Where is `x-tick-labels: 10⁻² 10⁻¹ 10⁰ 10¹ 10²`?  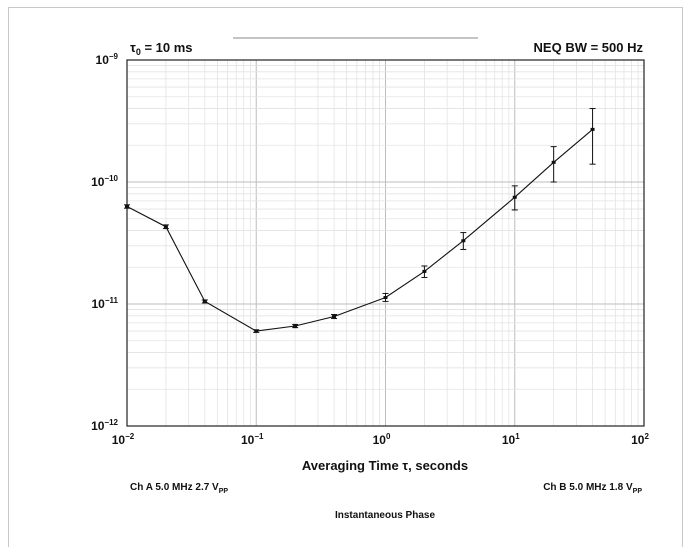
x-tick-labels: 10⁻² 10⁻¹ 10⁰ 10¹ 10² is located at coordinates (381, 439).